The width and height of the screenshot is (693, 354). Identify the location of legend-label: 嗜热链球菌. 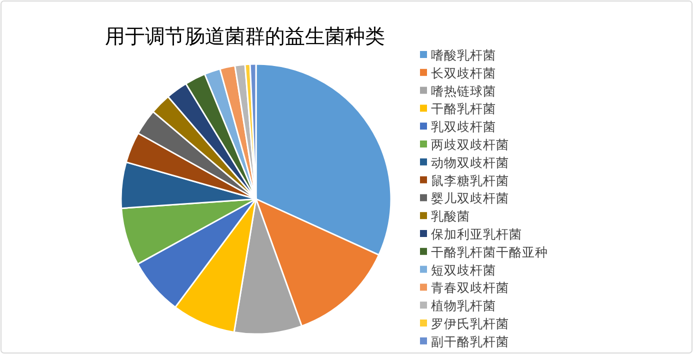
(463, 90).